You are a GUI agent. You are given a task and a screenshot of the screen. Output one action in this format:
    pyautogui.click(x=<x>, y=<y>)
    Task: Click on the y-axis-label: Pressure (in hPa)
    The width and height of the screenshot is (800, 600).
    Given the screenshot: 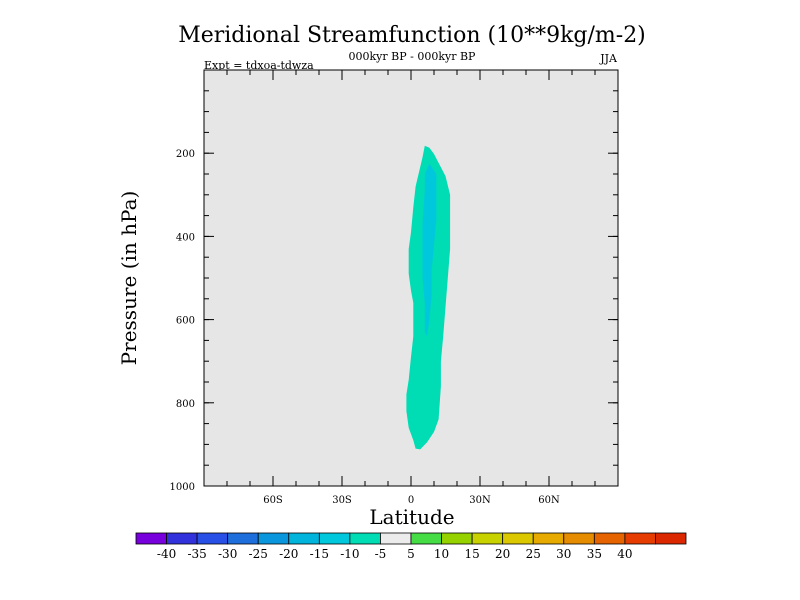 What is the action you would take?
    pyautogui.click(x=129, y=278)
    